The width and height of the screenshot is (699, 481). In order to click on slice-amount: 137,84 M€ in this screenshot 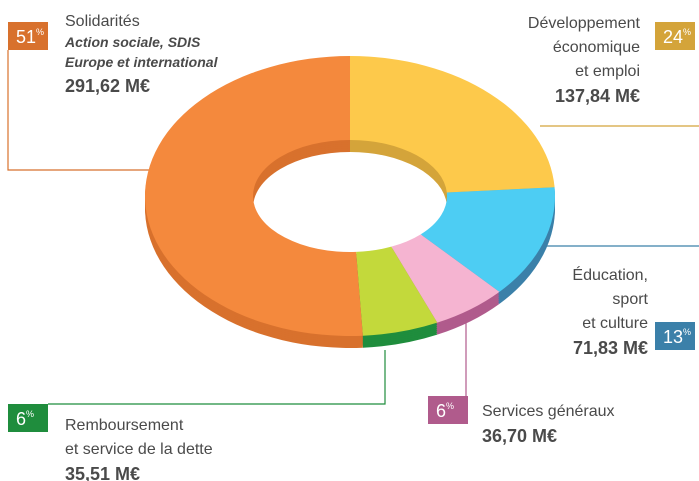, I will do `click(597, 96)`.